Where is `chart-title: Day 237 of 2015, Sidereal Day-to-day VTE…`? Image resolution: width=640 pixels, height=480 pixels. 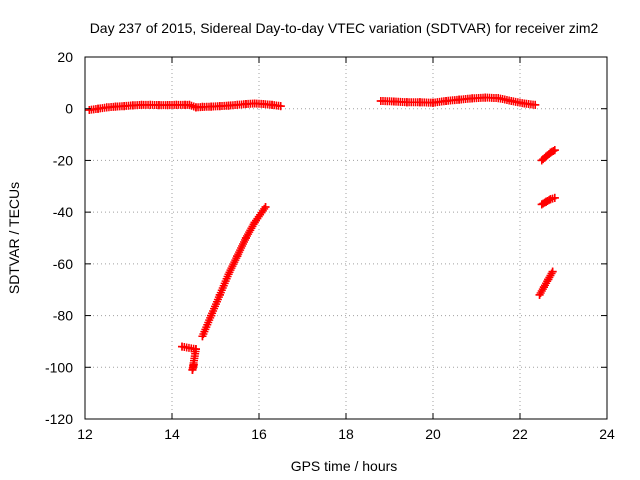
chart-title: Day 237 of 2015, Sidereal Day-to-day VTE… is located at coordinates (344, 28).